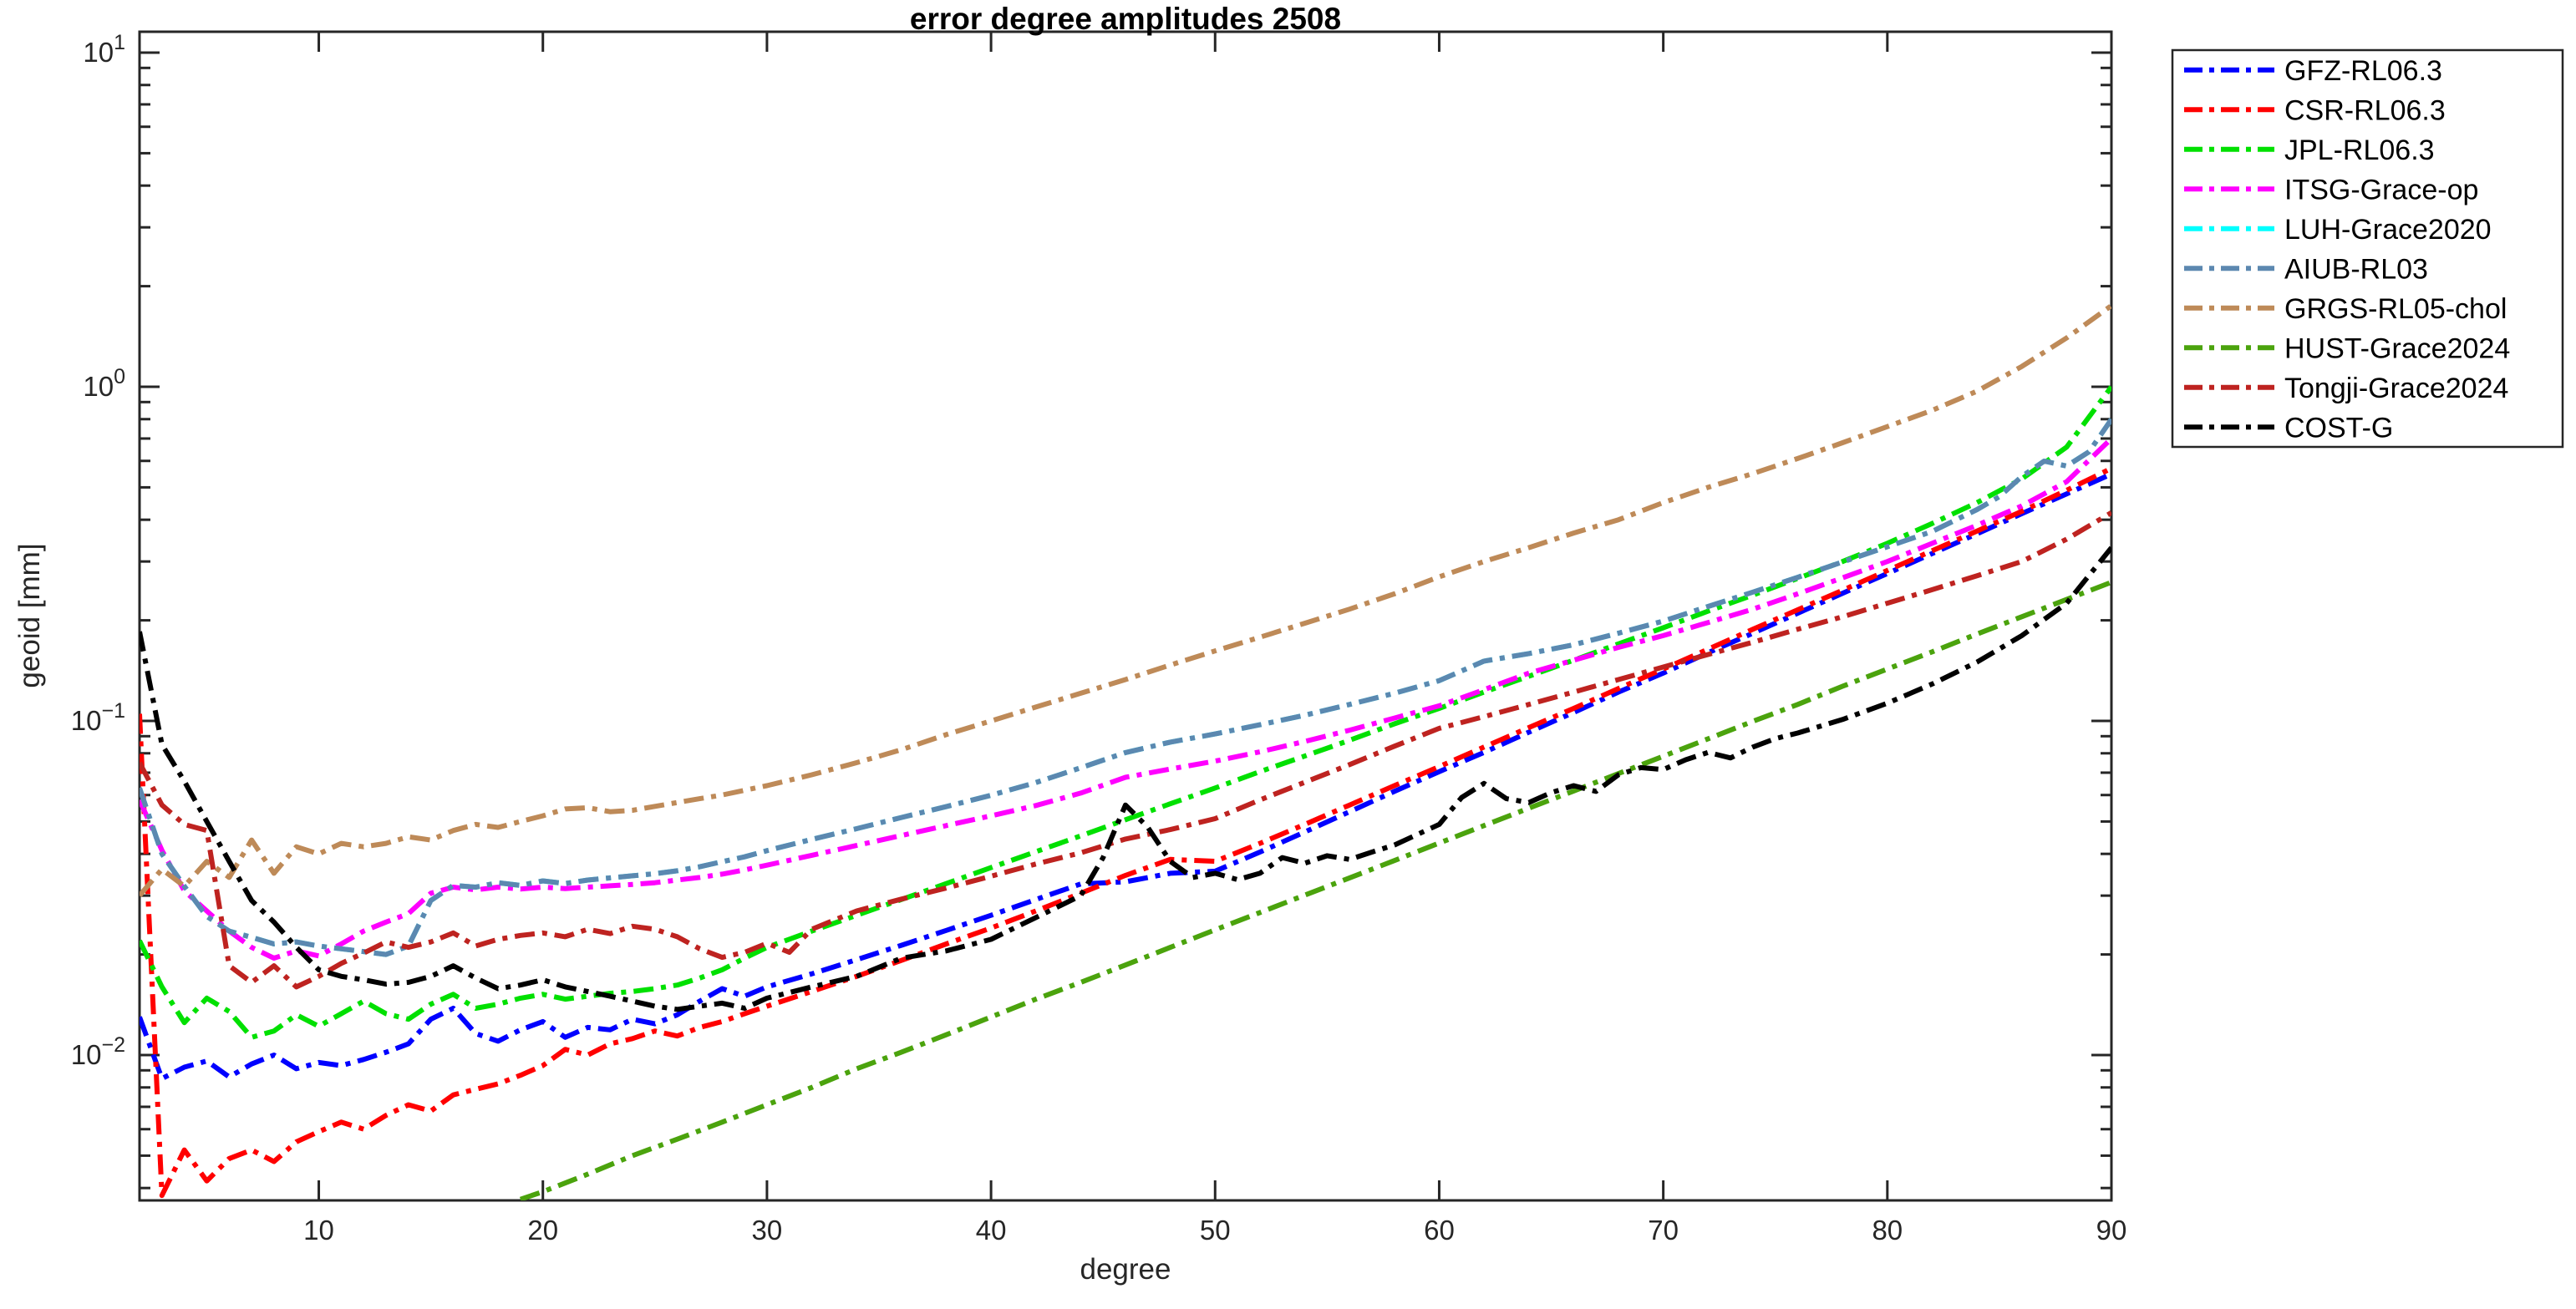 The height and width of the screenshot is (1309, 2576). I want to click on legend-label: COST-G, so click(2338, 428).